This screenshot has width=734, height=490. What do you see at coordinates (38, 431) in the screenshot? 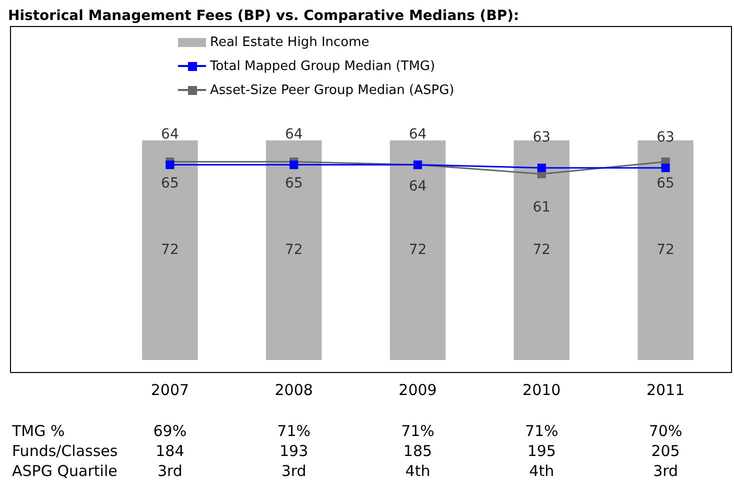
I see `text: TMG %` at bounding box center [38, 431].